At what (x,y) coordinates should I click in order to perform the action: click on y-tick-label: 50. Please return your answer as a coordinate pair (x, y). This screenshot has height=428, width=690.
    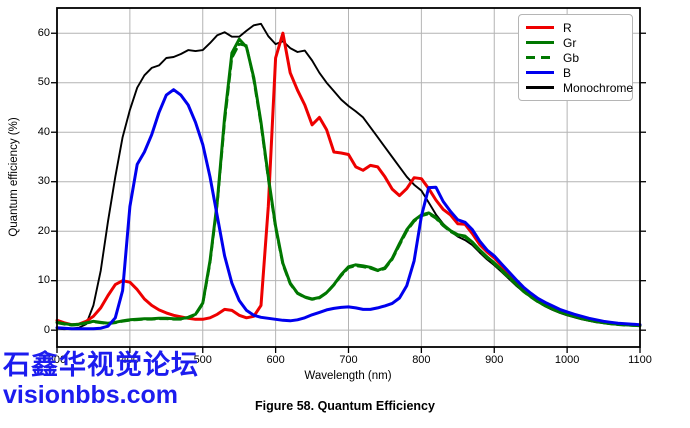
    Looking at the image, I should click on (43, 82).